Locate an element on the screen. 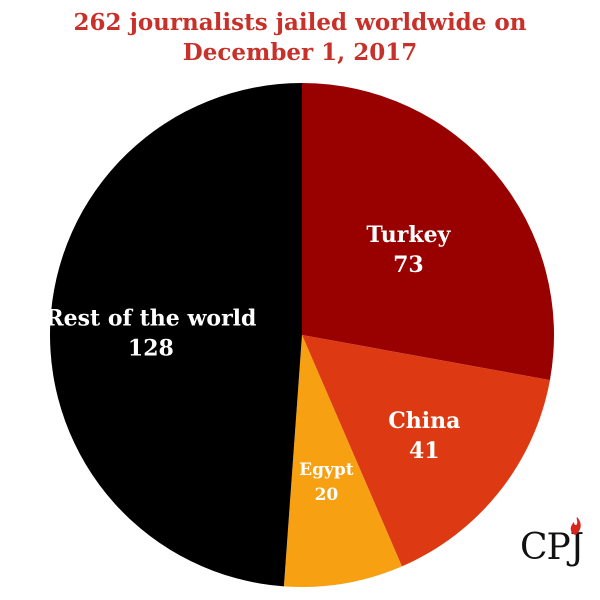  slice-value-label: 20 is located at coordinates (327, 495).